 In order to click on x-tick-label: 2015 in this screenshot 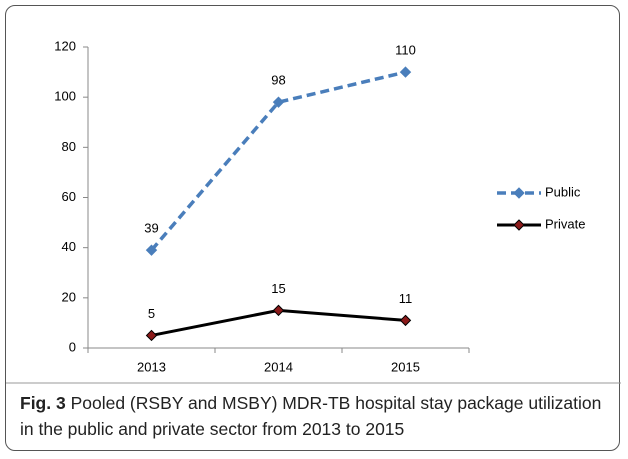, I will do `click(405, 366)`.